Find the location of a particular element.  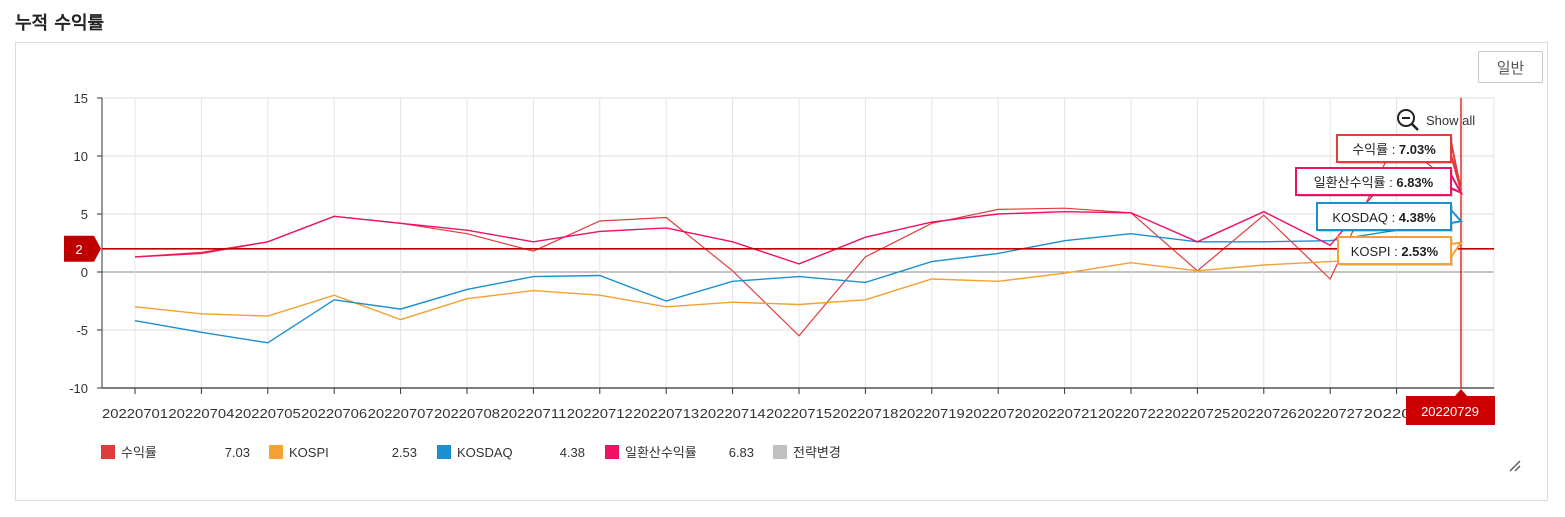

x-tick-label: 20220726 is located at coordinates (1264, 413).